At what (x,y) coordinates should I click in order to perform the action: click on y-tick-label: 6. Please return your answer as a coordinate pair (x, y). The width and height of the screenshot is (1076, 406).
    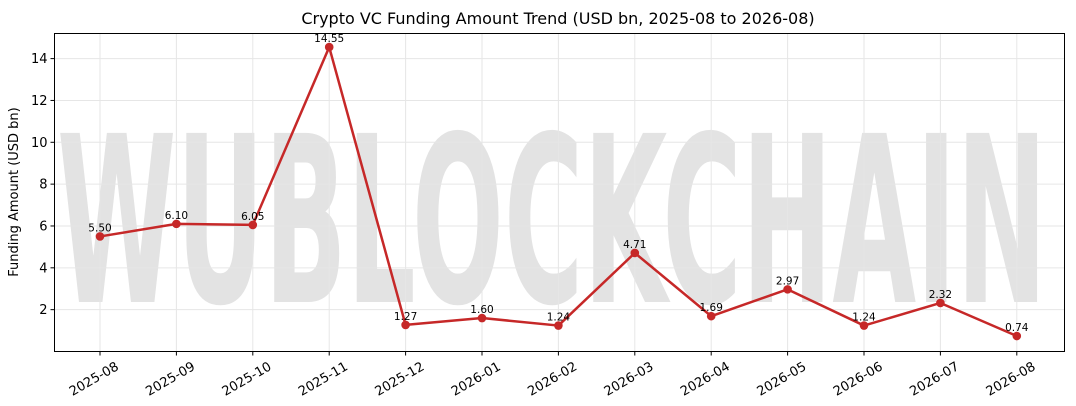
    Looking at the image, I should click on (43, 226).